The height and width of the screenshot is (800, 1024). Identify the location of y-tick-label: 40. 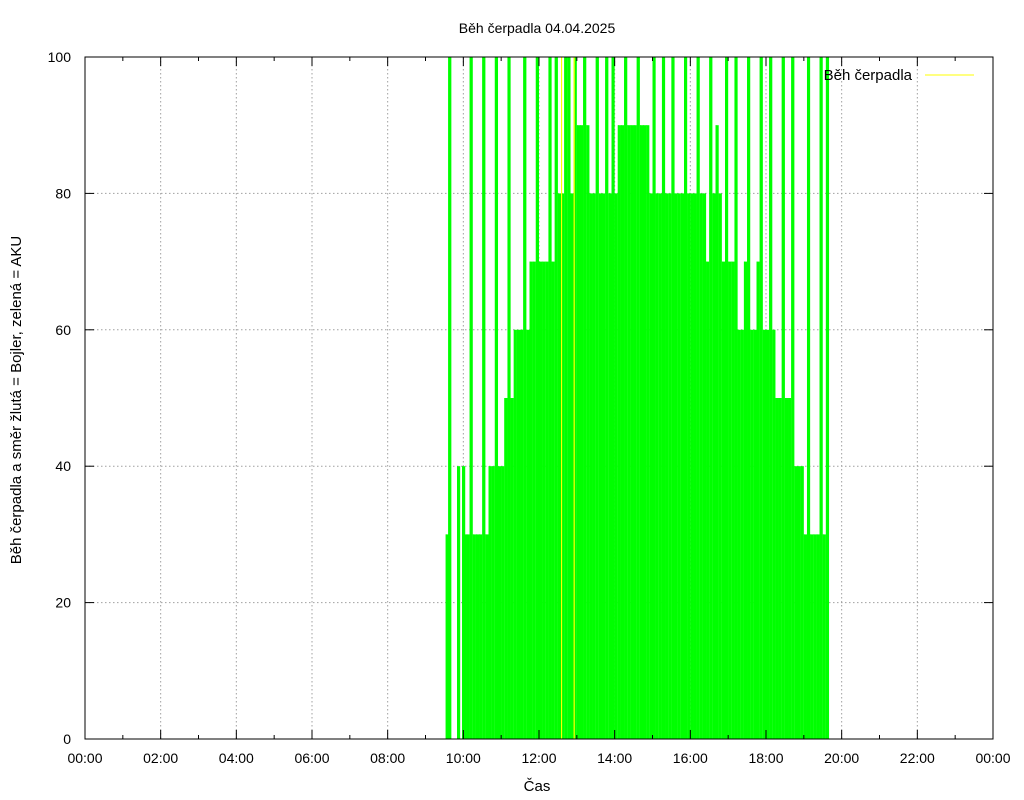
(63, 466).